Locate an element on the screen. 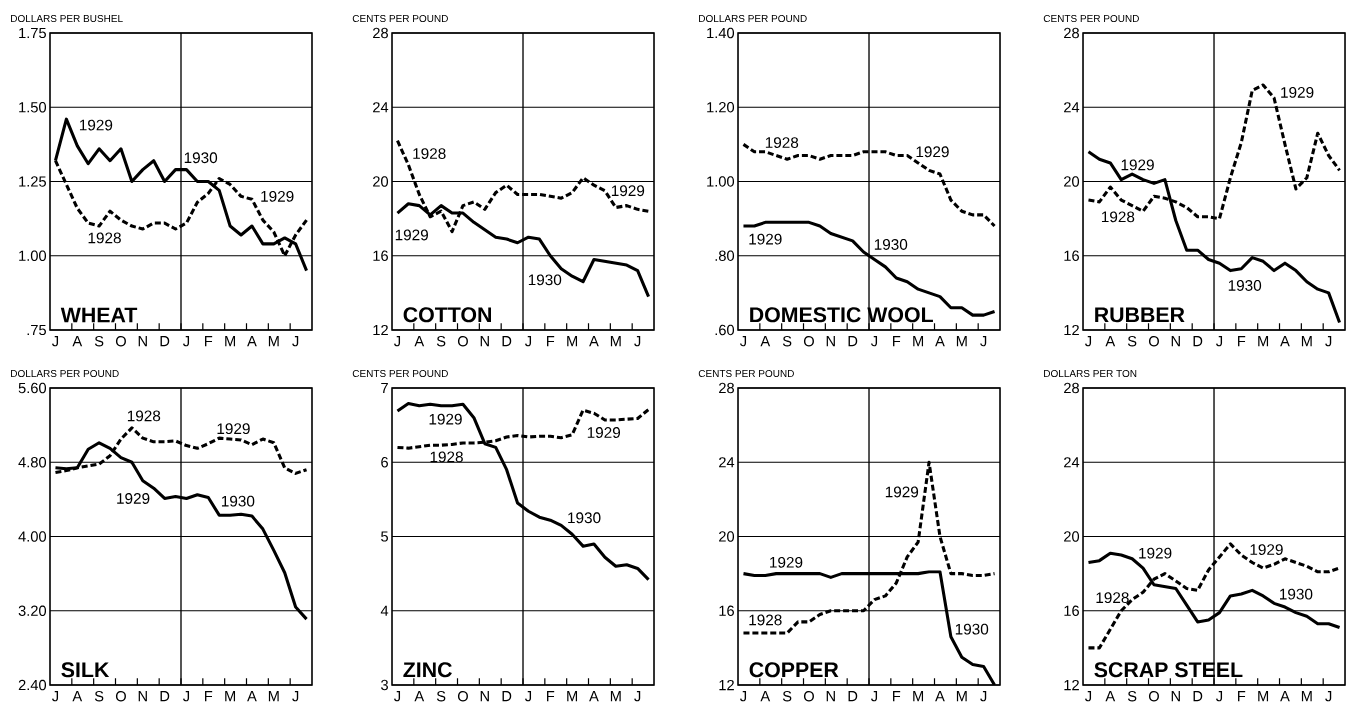  y-tick-label: 4.00 is located at coordinates (32, 536).